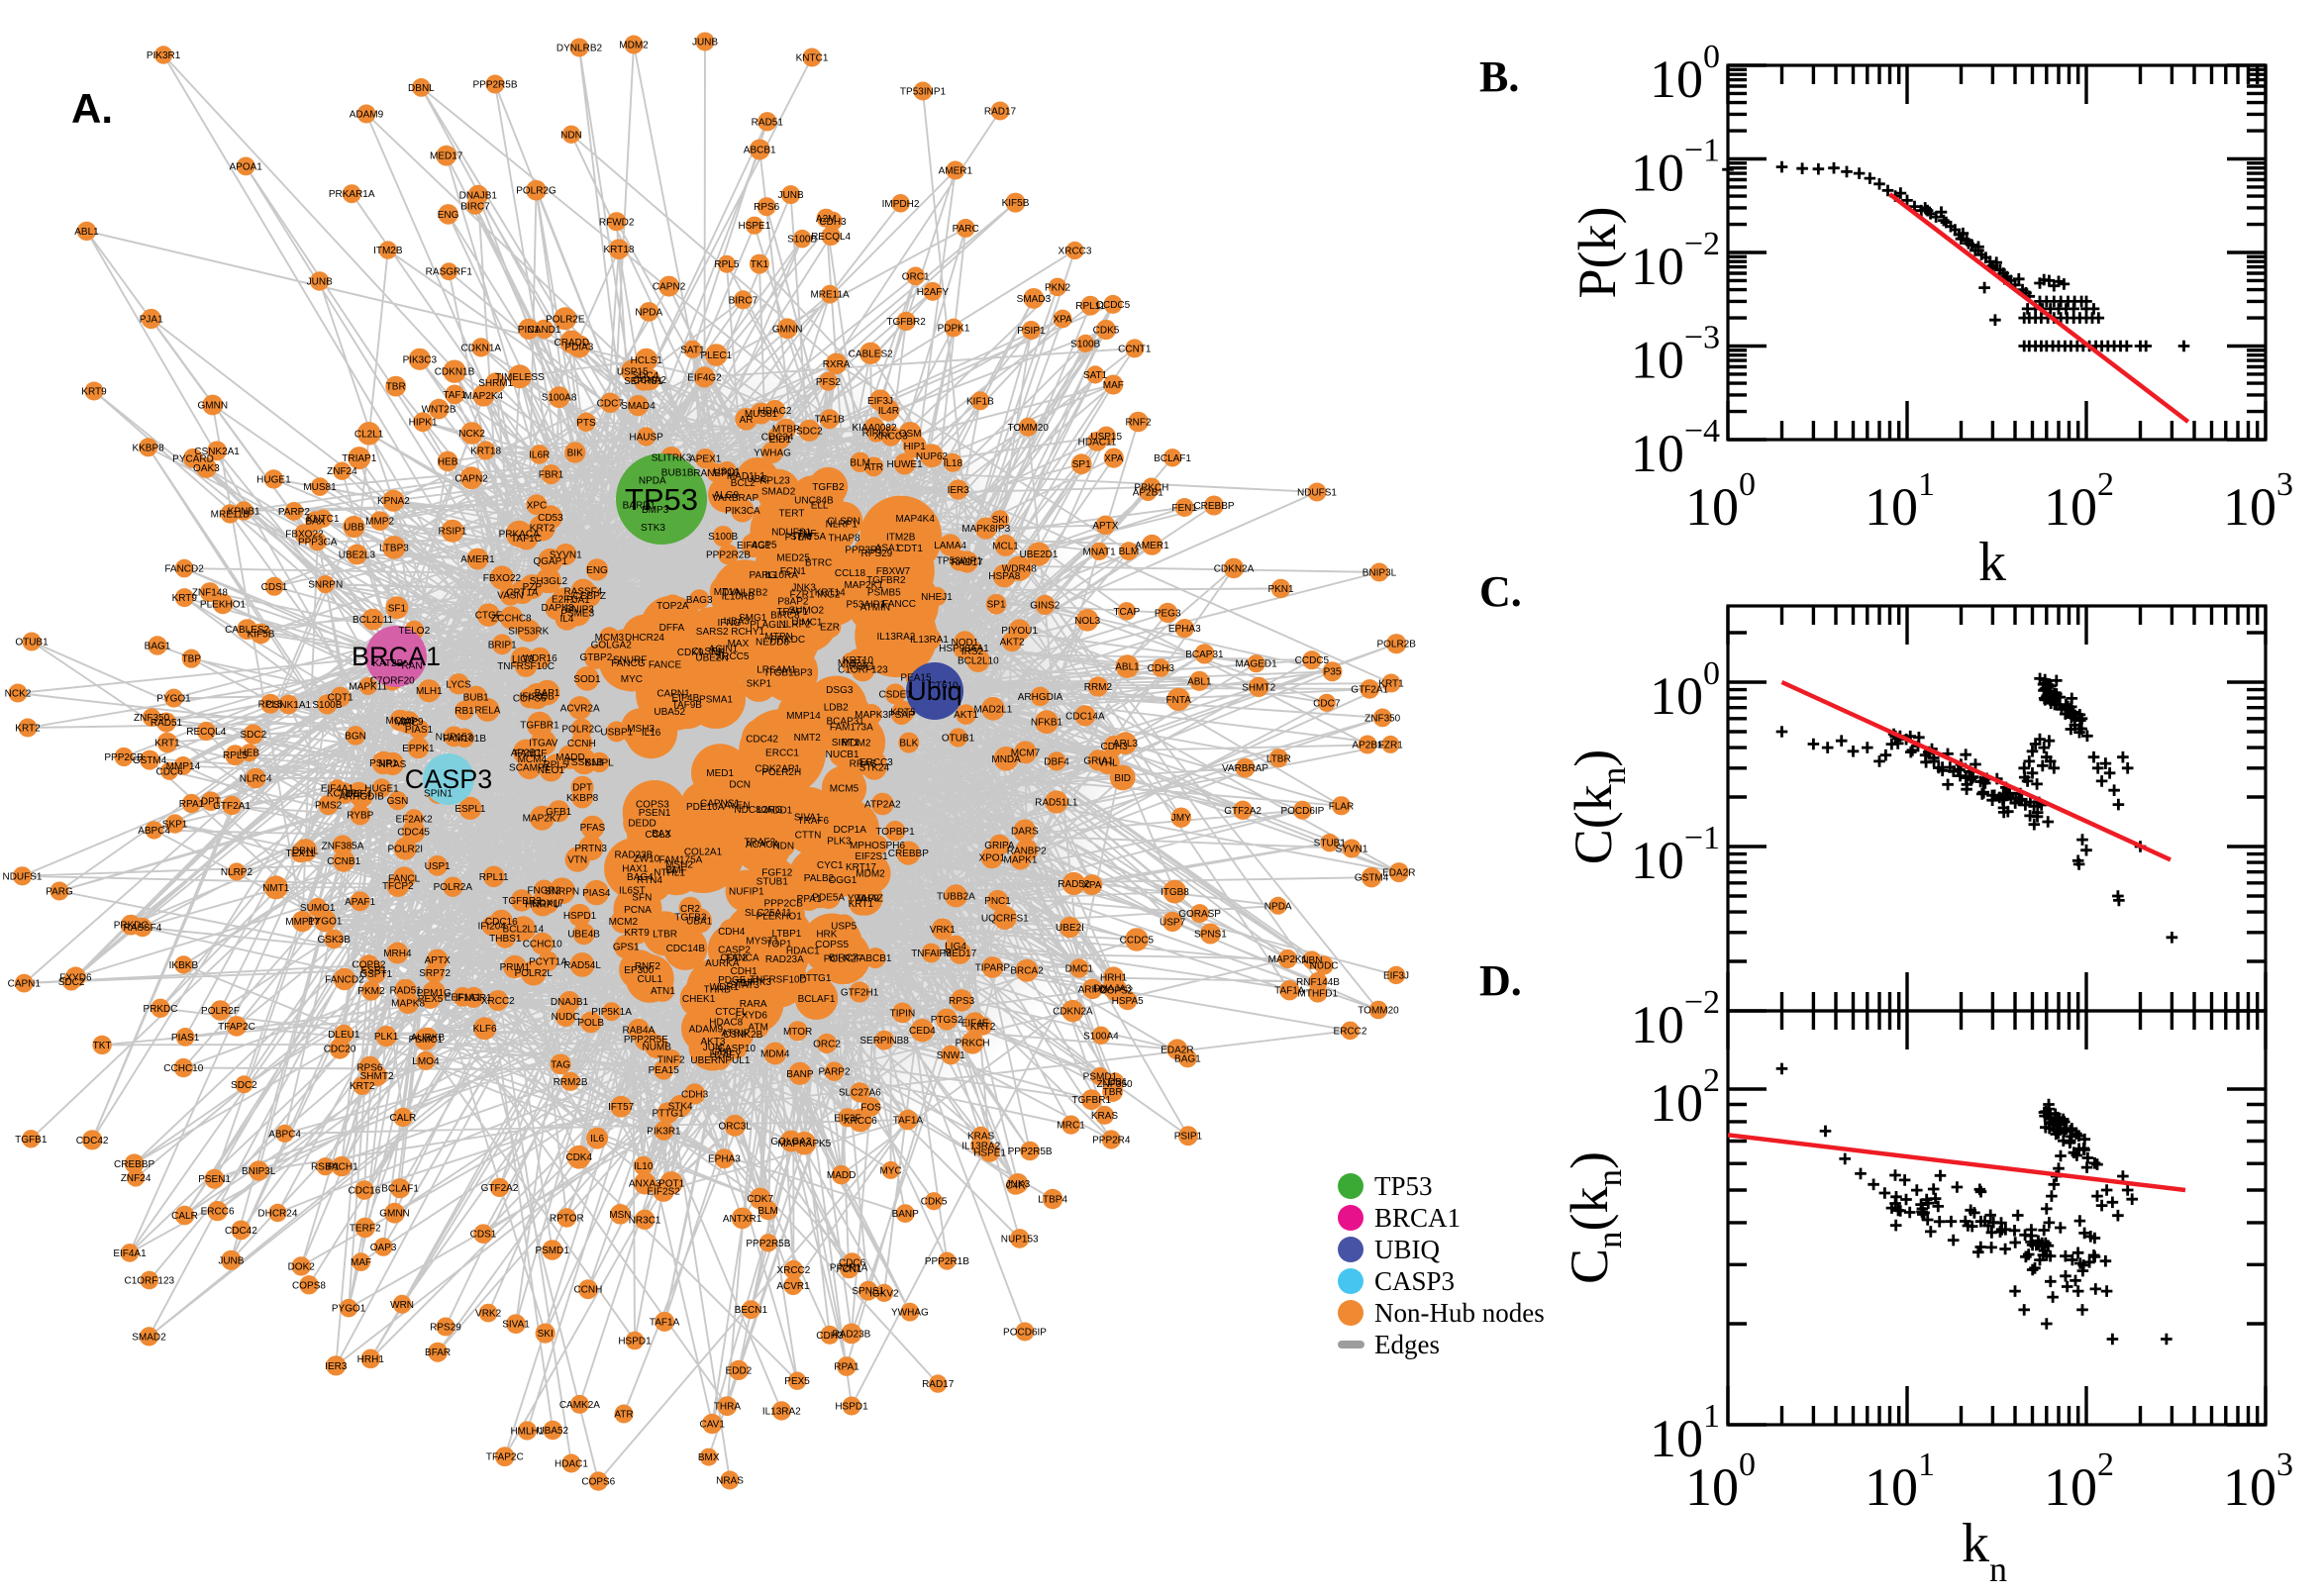  What do you see at coordinates (1000, 520) in the screenshot?
I see `svg-text: SKI` at bounding box center [1000, 520].